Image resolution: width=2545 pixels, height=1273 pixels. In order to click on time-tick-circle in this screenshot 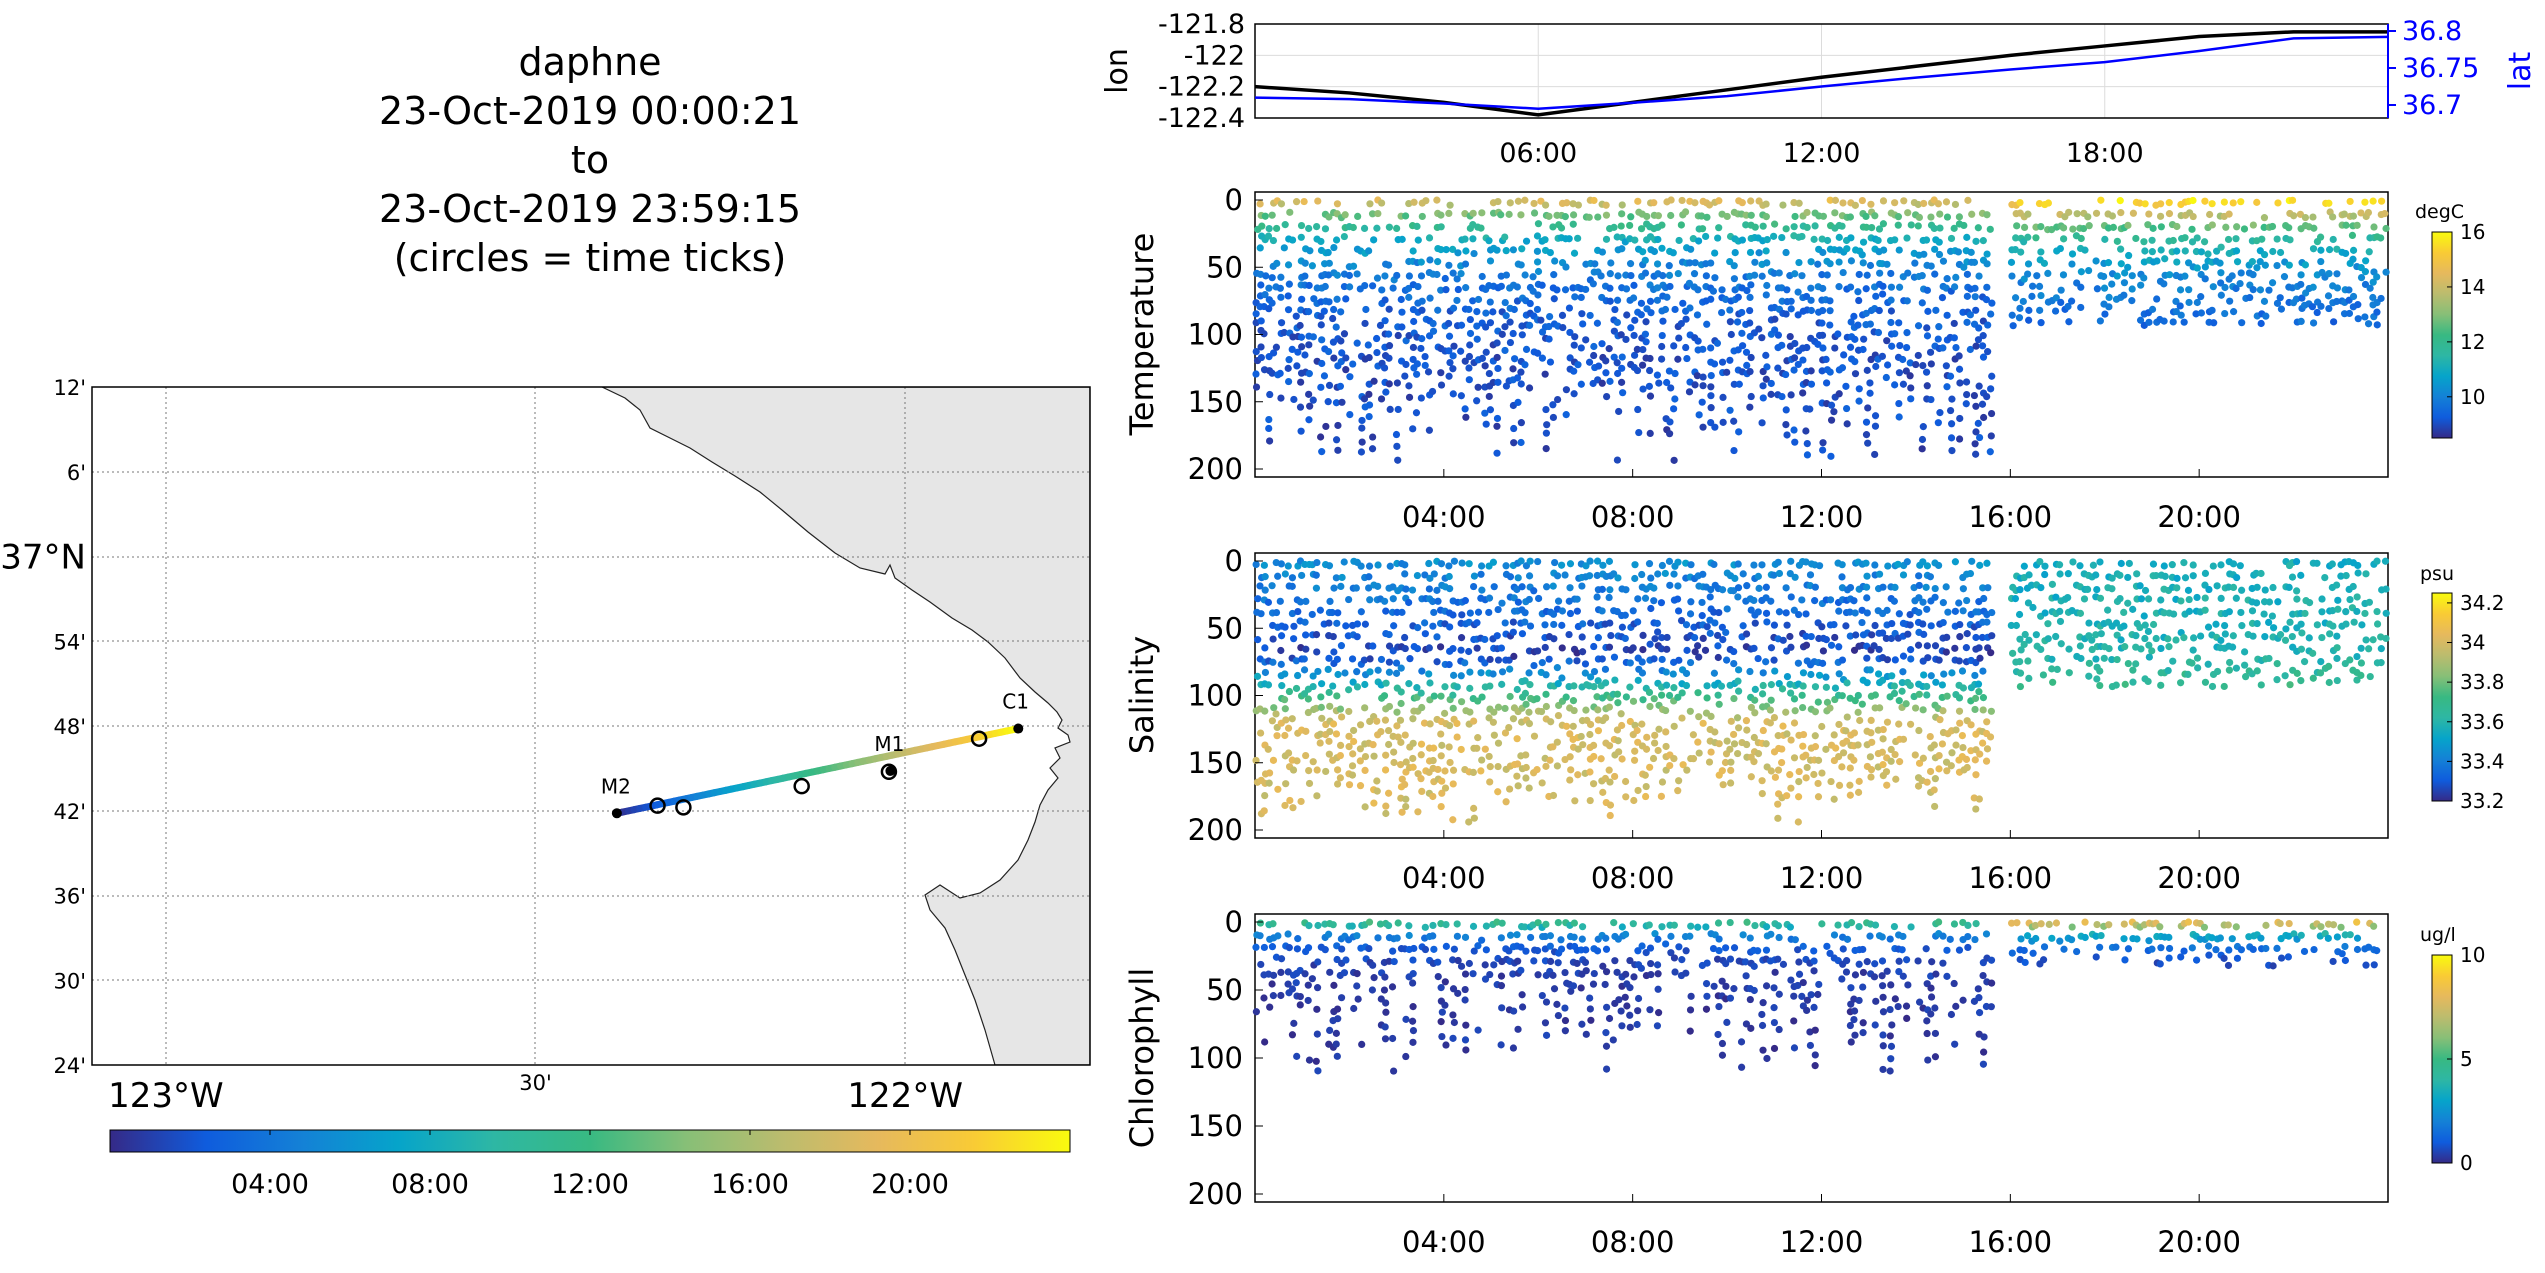, I will do `click(889, 772)`.